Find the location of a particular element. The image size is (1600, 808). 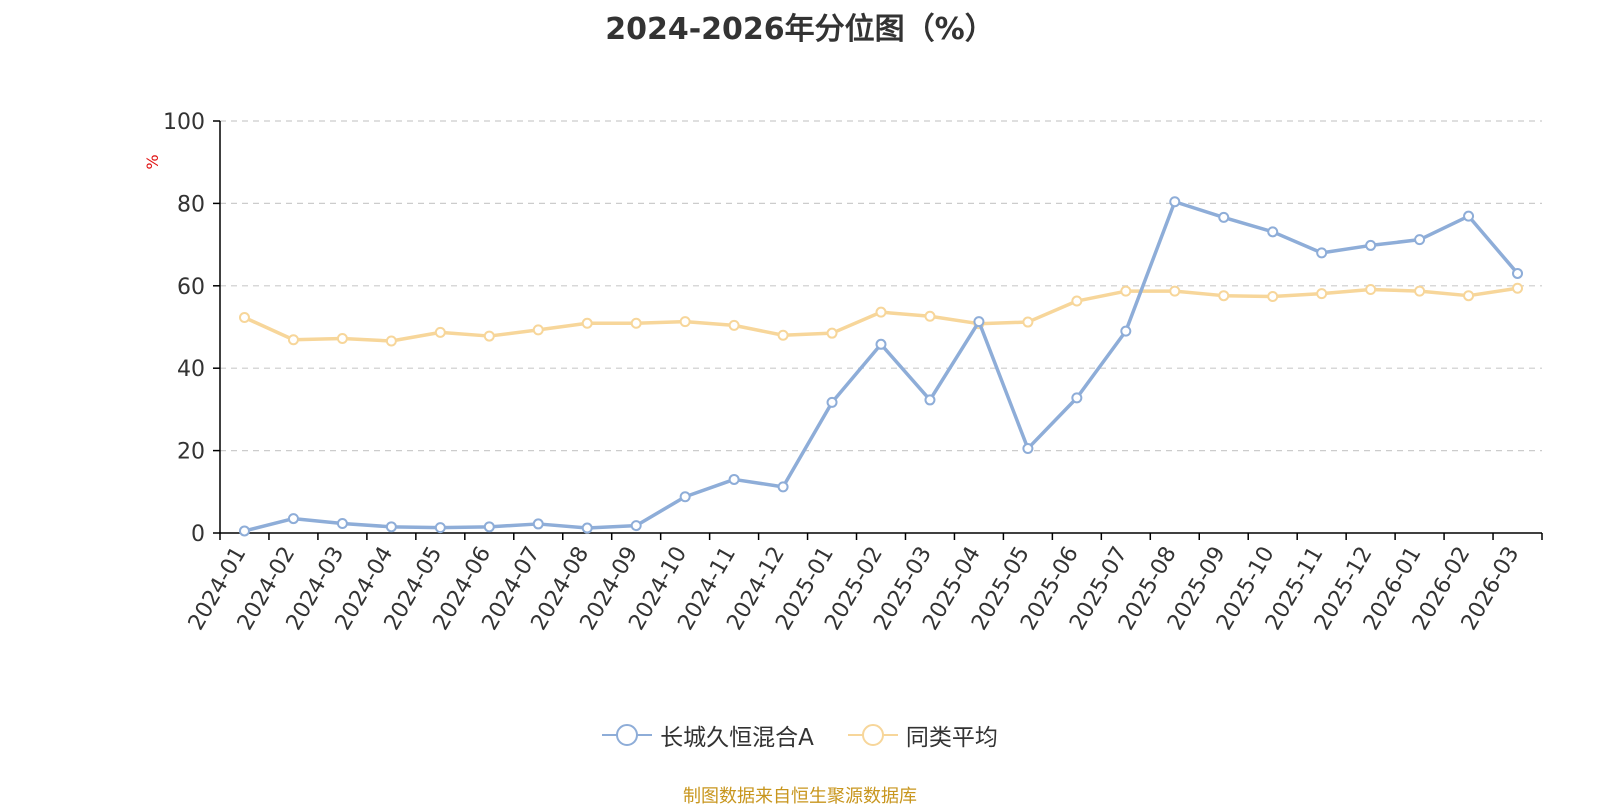

legend-item-series-1: 长城久恒混合A is located at coordinates (708, 735).